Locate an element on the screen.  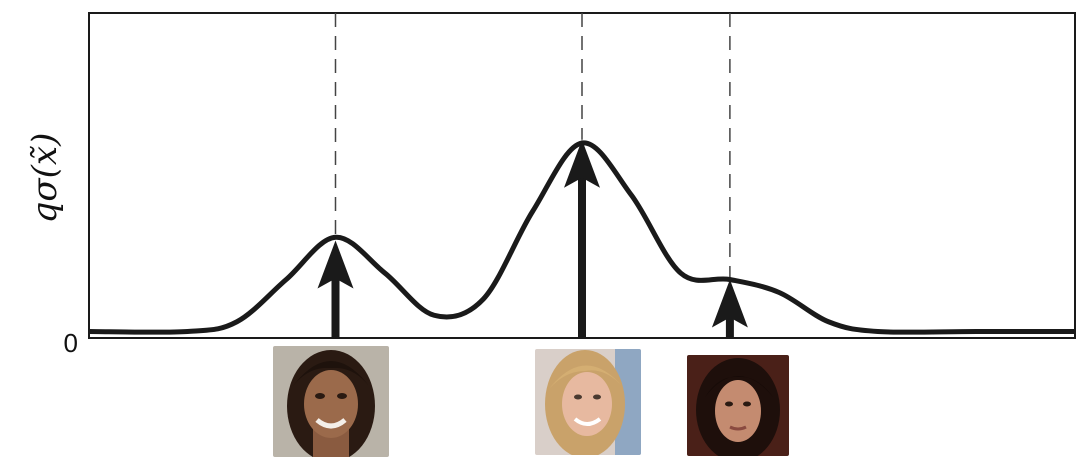
y-tick-label-0: 0 is located at coordinates (71, 343).